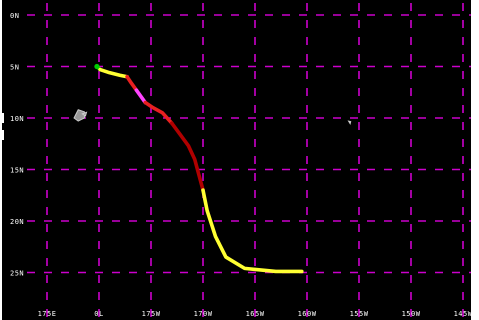 This screenshot has width=479, height=320. Describe the element at coordinates (255, 314) in the screenshot. I see `longitude-label: 165W` at that location.